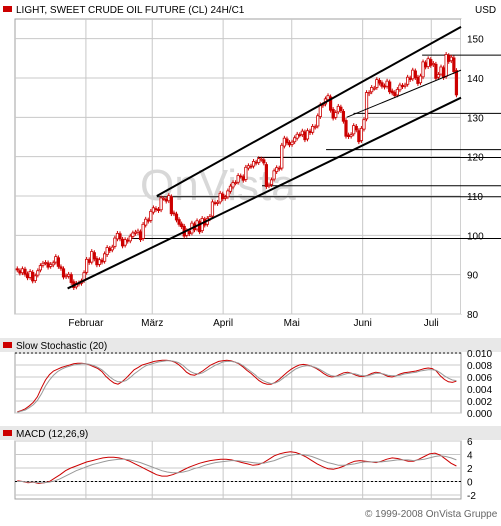  What do you see at coordinates (479, 354) in the screenshot?
I see `panel-y-tick-label: 0.010` at bounding box center [479, 354].